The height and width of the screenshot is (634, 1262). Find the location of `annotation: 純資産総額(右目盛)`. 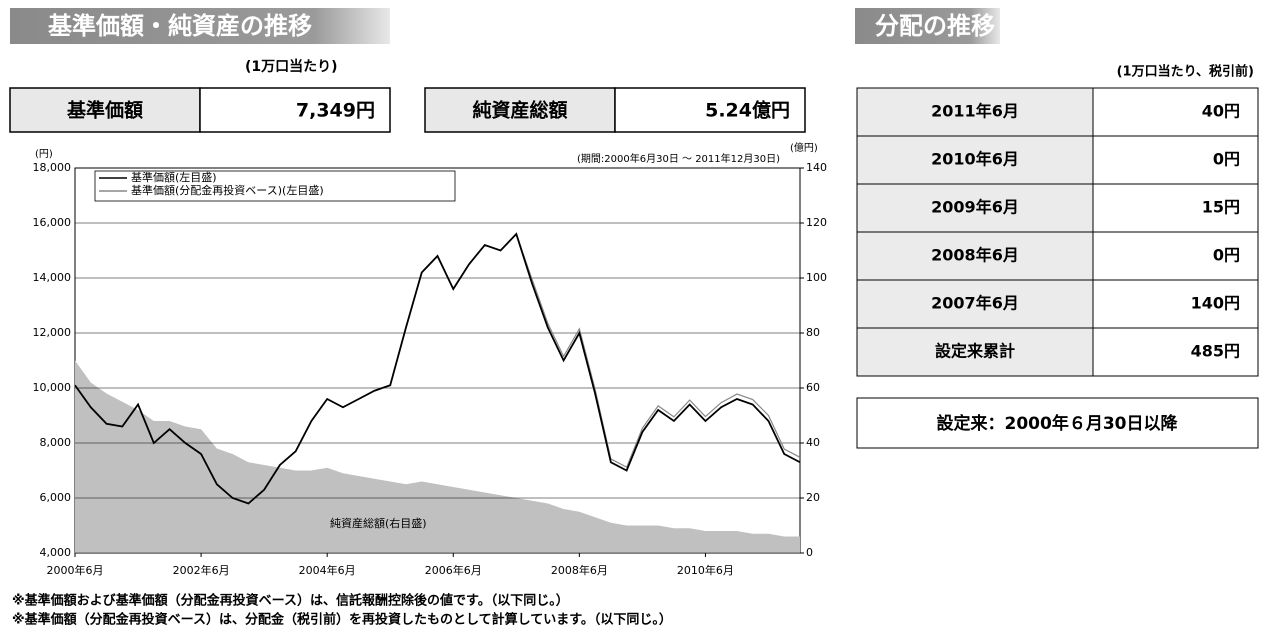

annotation: 純資産総額(右目盛) is located at coordinates (378, 523).